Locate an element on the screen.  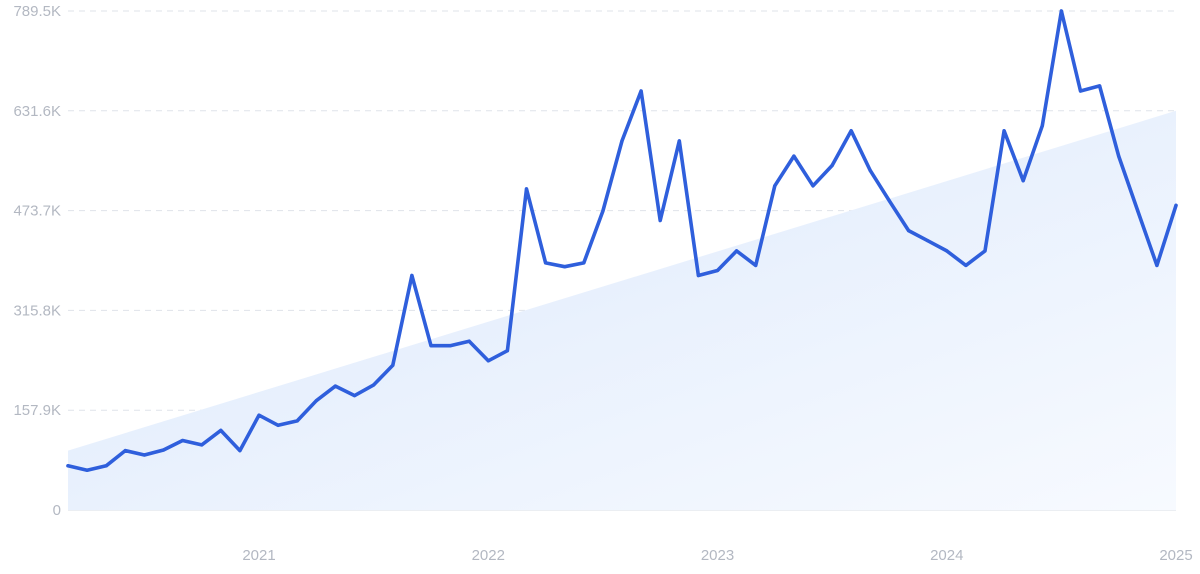
x-tick-label: 2023 is located at coordinates (717, 555).